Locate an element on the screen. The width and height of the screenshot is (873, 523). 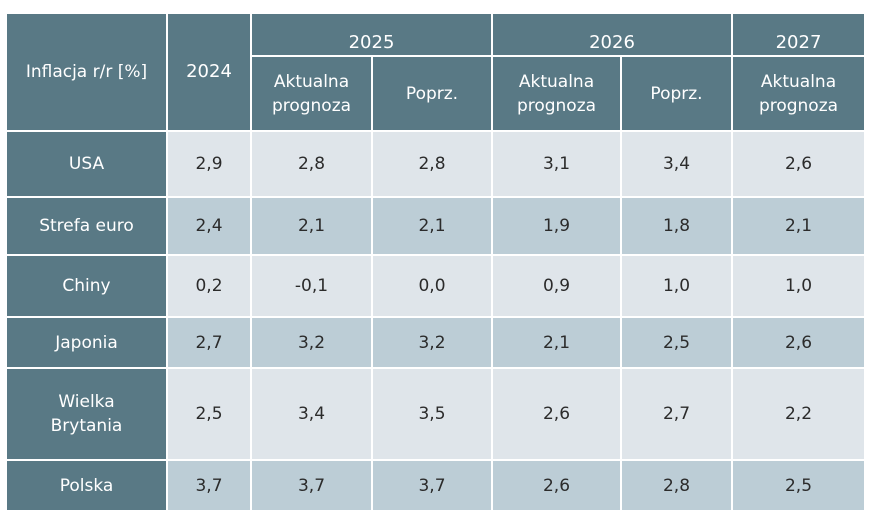
subheader-2026-prev: Poprz. is located at coordinates (676, 93).